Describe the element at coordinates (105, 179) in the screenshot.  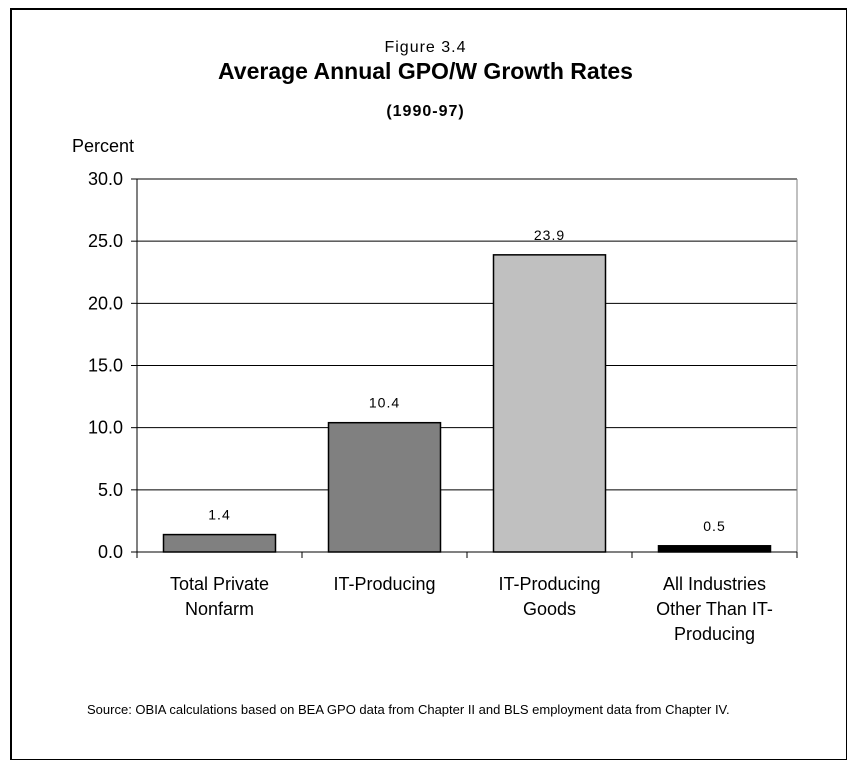
I see `y-tick-label: 30.0` at that location.